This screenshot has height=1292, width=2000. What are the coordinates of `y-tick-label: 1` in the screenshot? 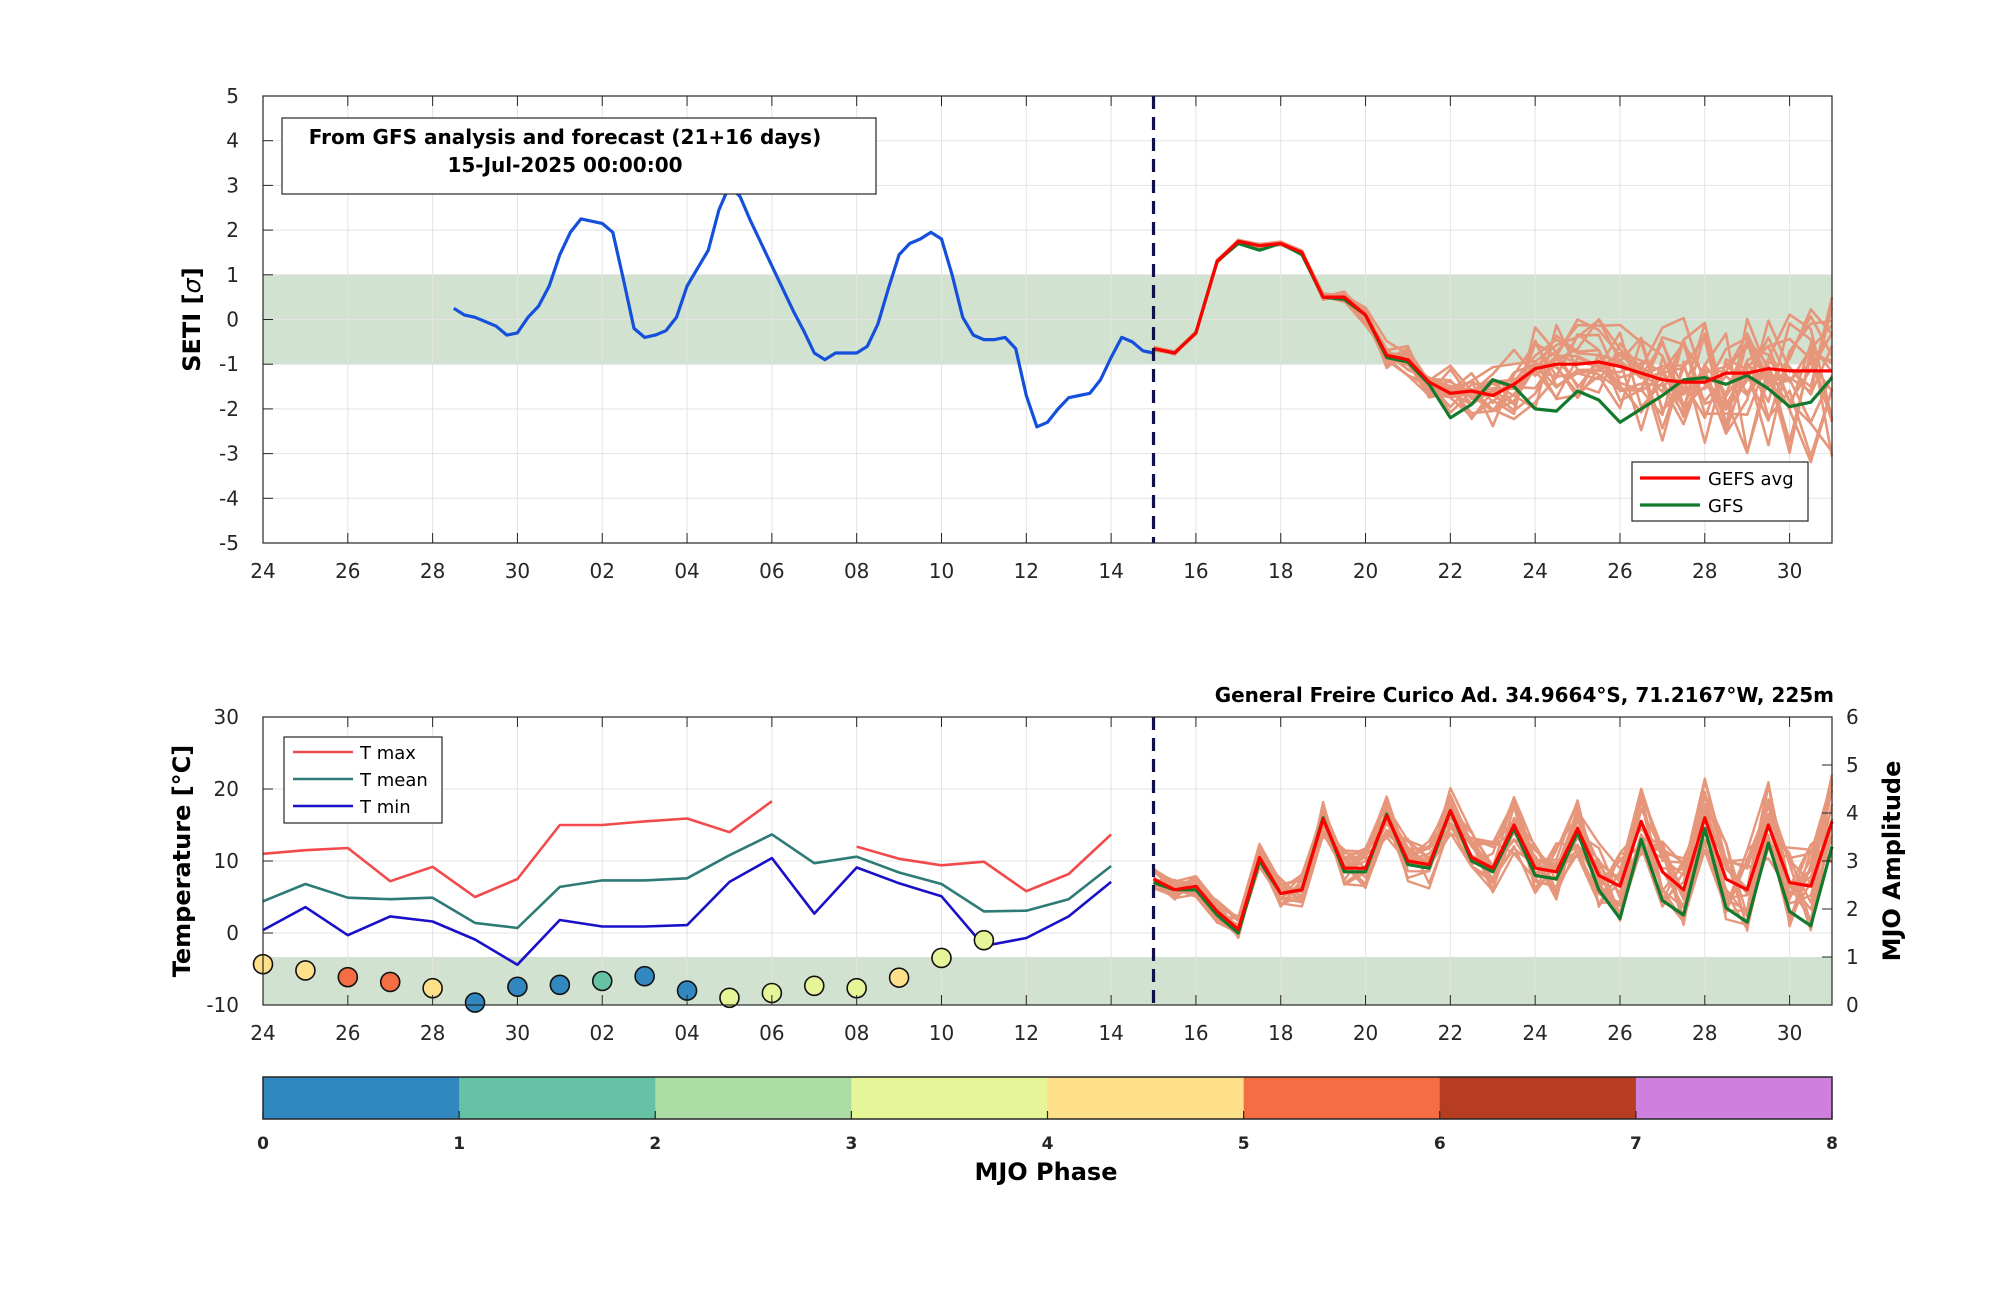 It's located at (232, 275).